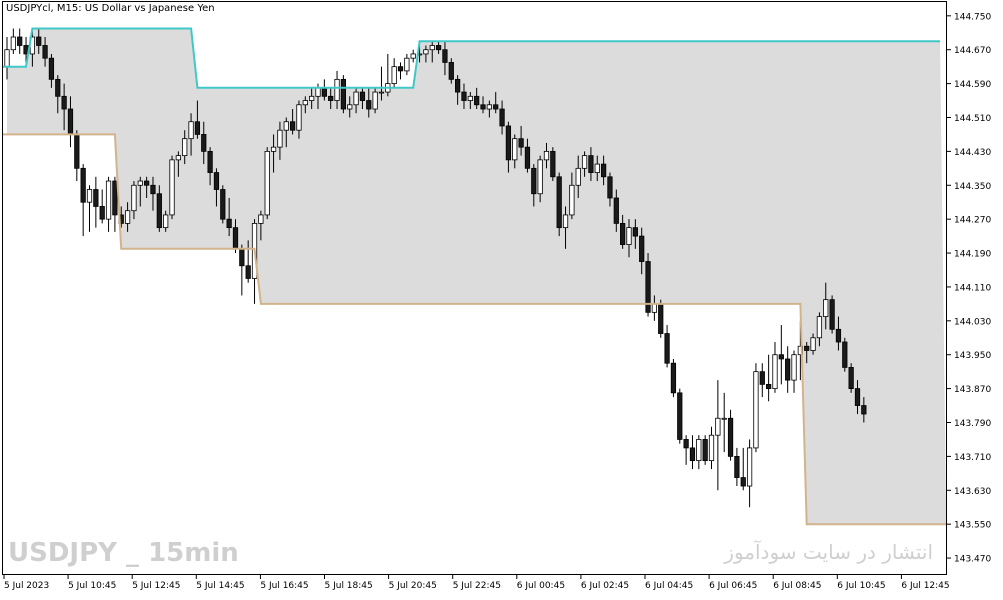  Describe the element at coordinates (828, 552) in the screenshot. I see `watermark-site: انتشار در سایت سودآموز` at that location.